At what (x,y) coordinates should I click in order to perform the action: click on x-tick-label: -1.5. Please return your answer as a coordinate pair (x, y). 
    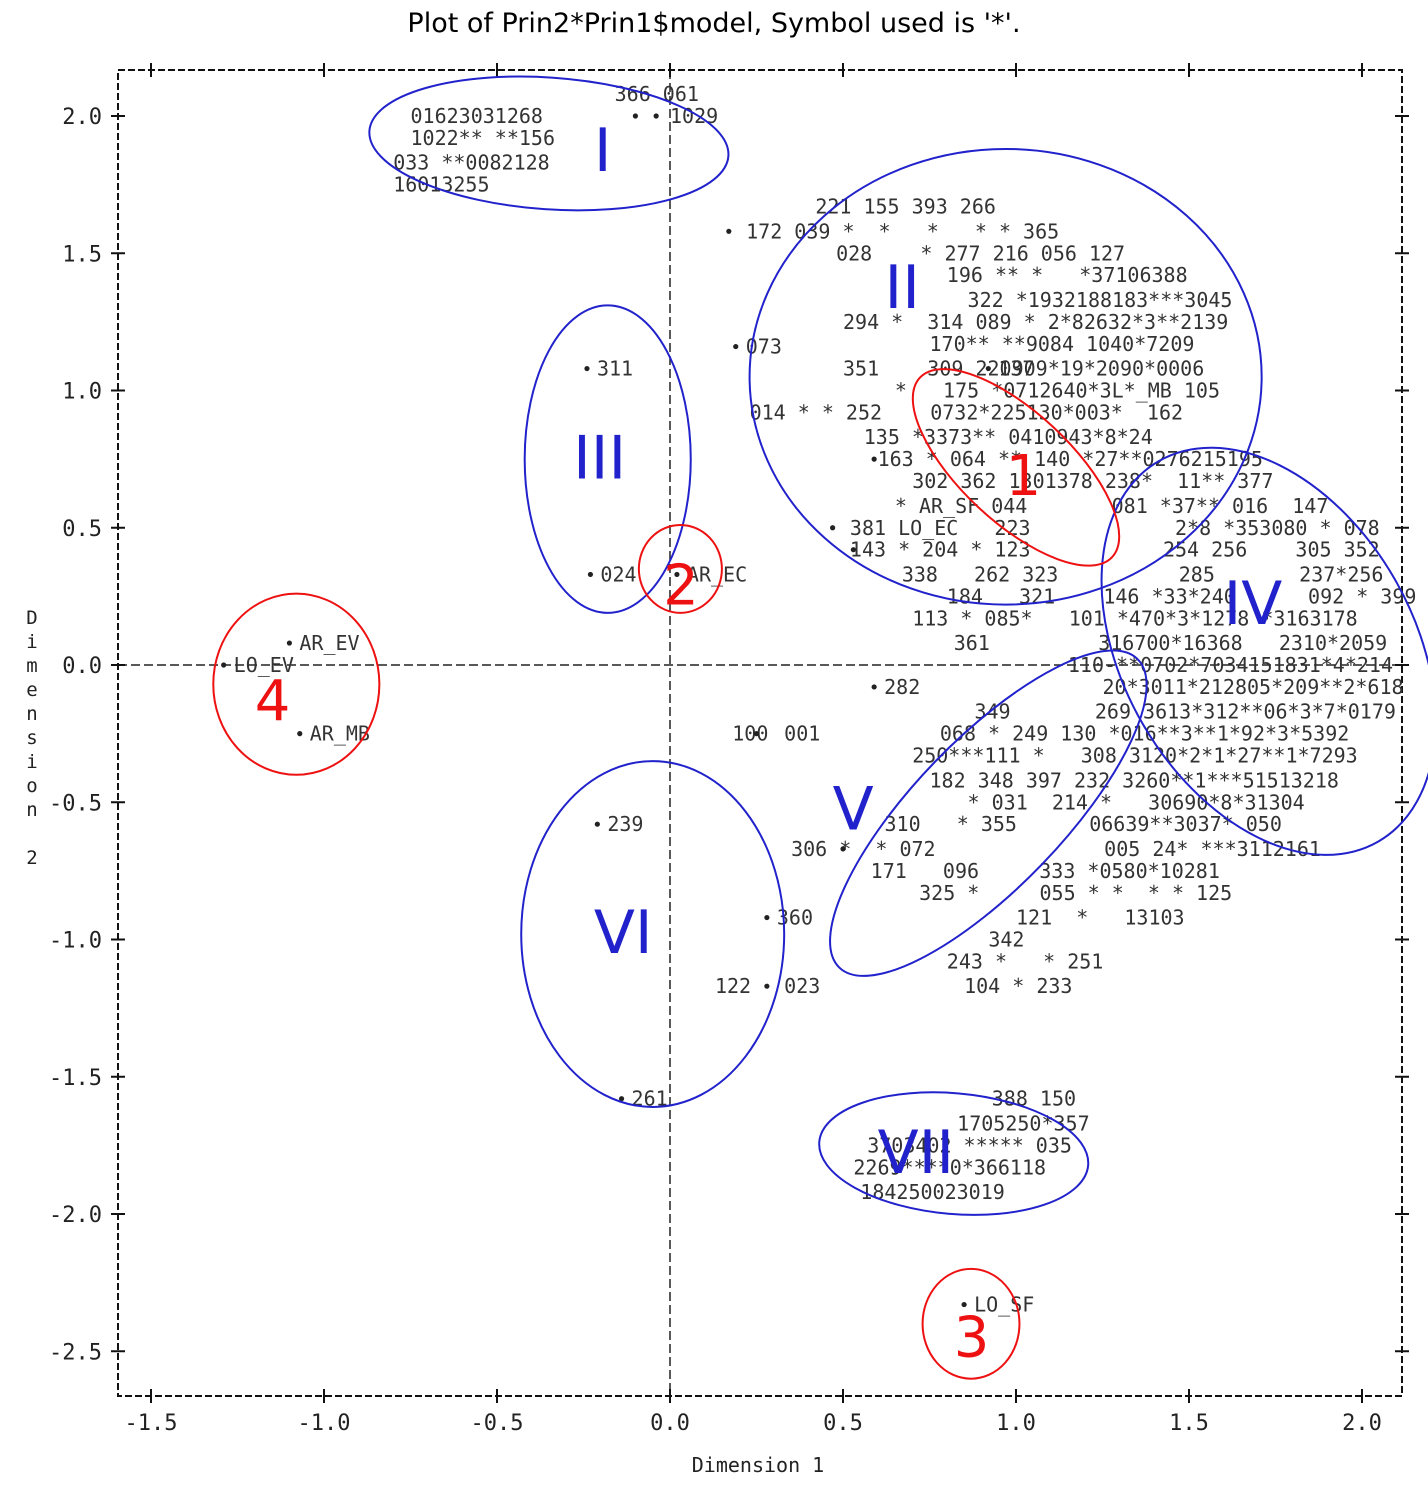
    Looking at the image, I should click on (151, 1423).